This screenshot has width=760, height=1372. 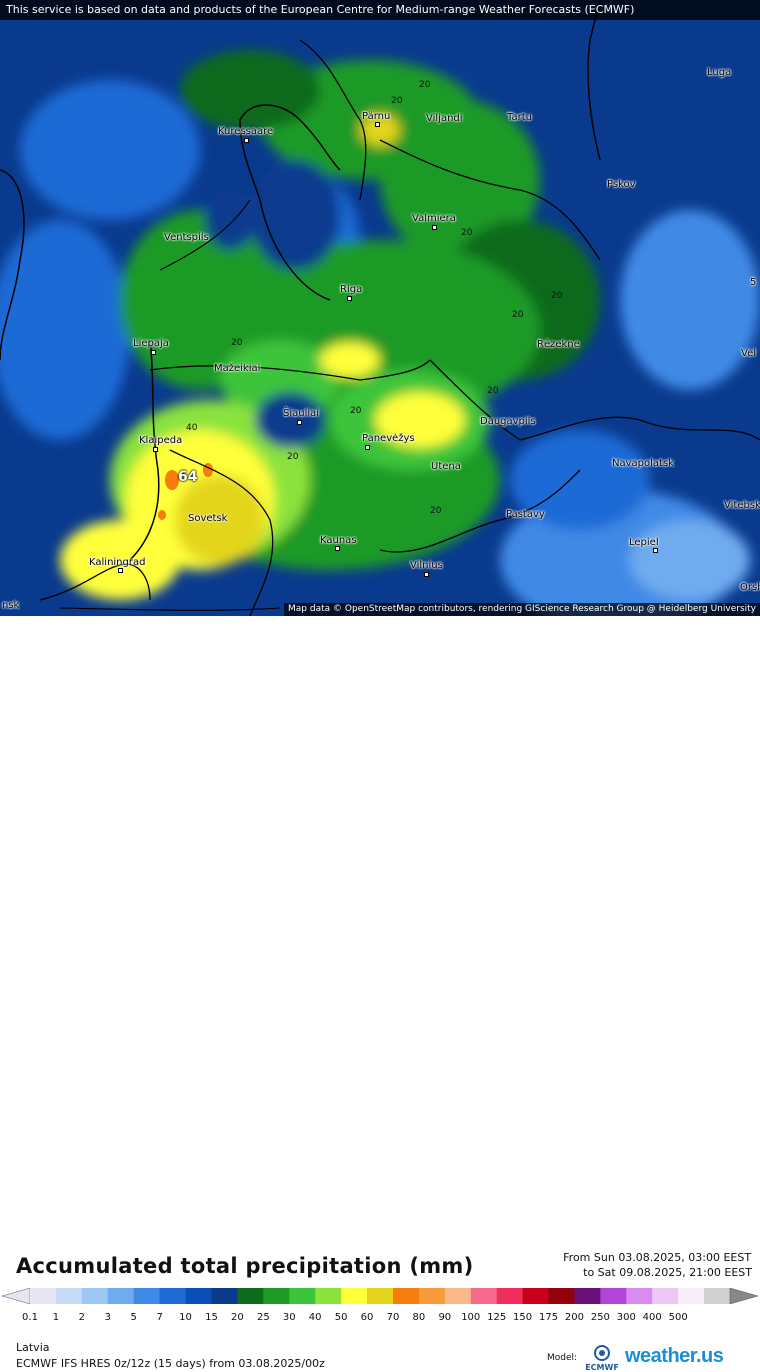 What do you see at coordinates (748, 353) in the screenshot?
I see `edge-label-velikiye-luki: Vel` at bounding box center [748, 353].